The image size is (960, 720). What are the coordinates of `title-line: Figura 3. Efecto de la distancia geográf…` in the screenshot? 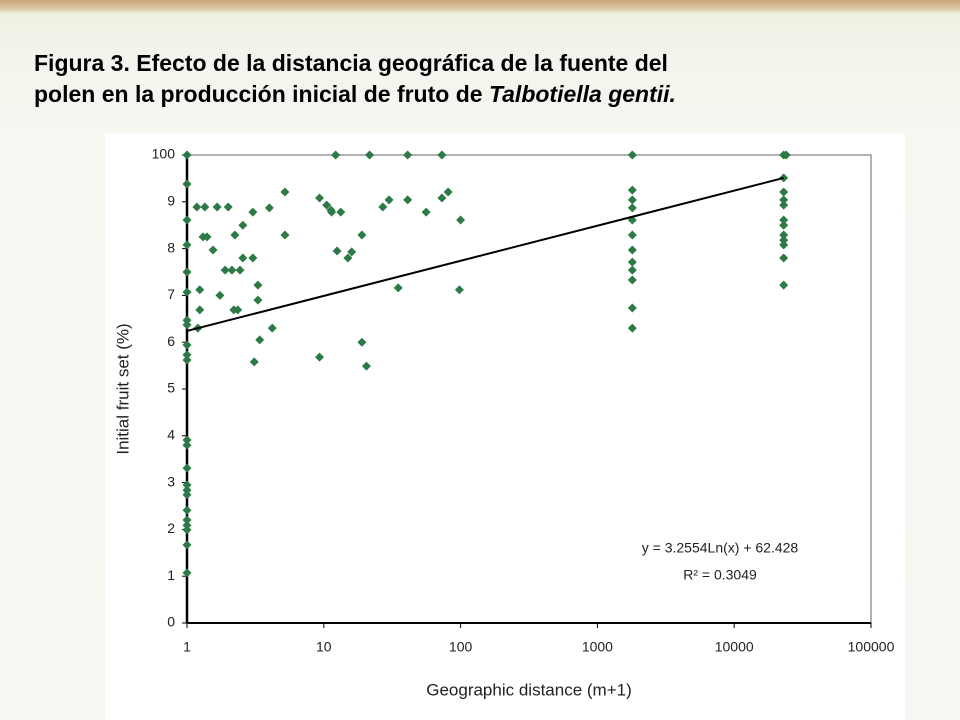 It's located at (351, 63).